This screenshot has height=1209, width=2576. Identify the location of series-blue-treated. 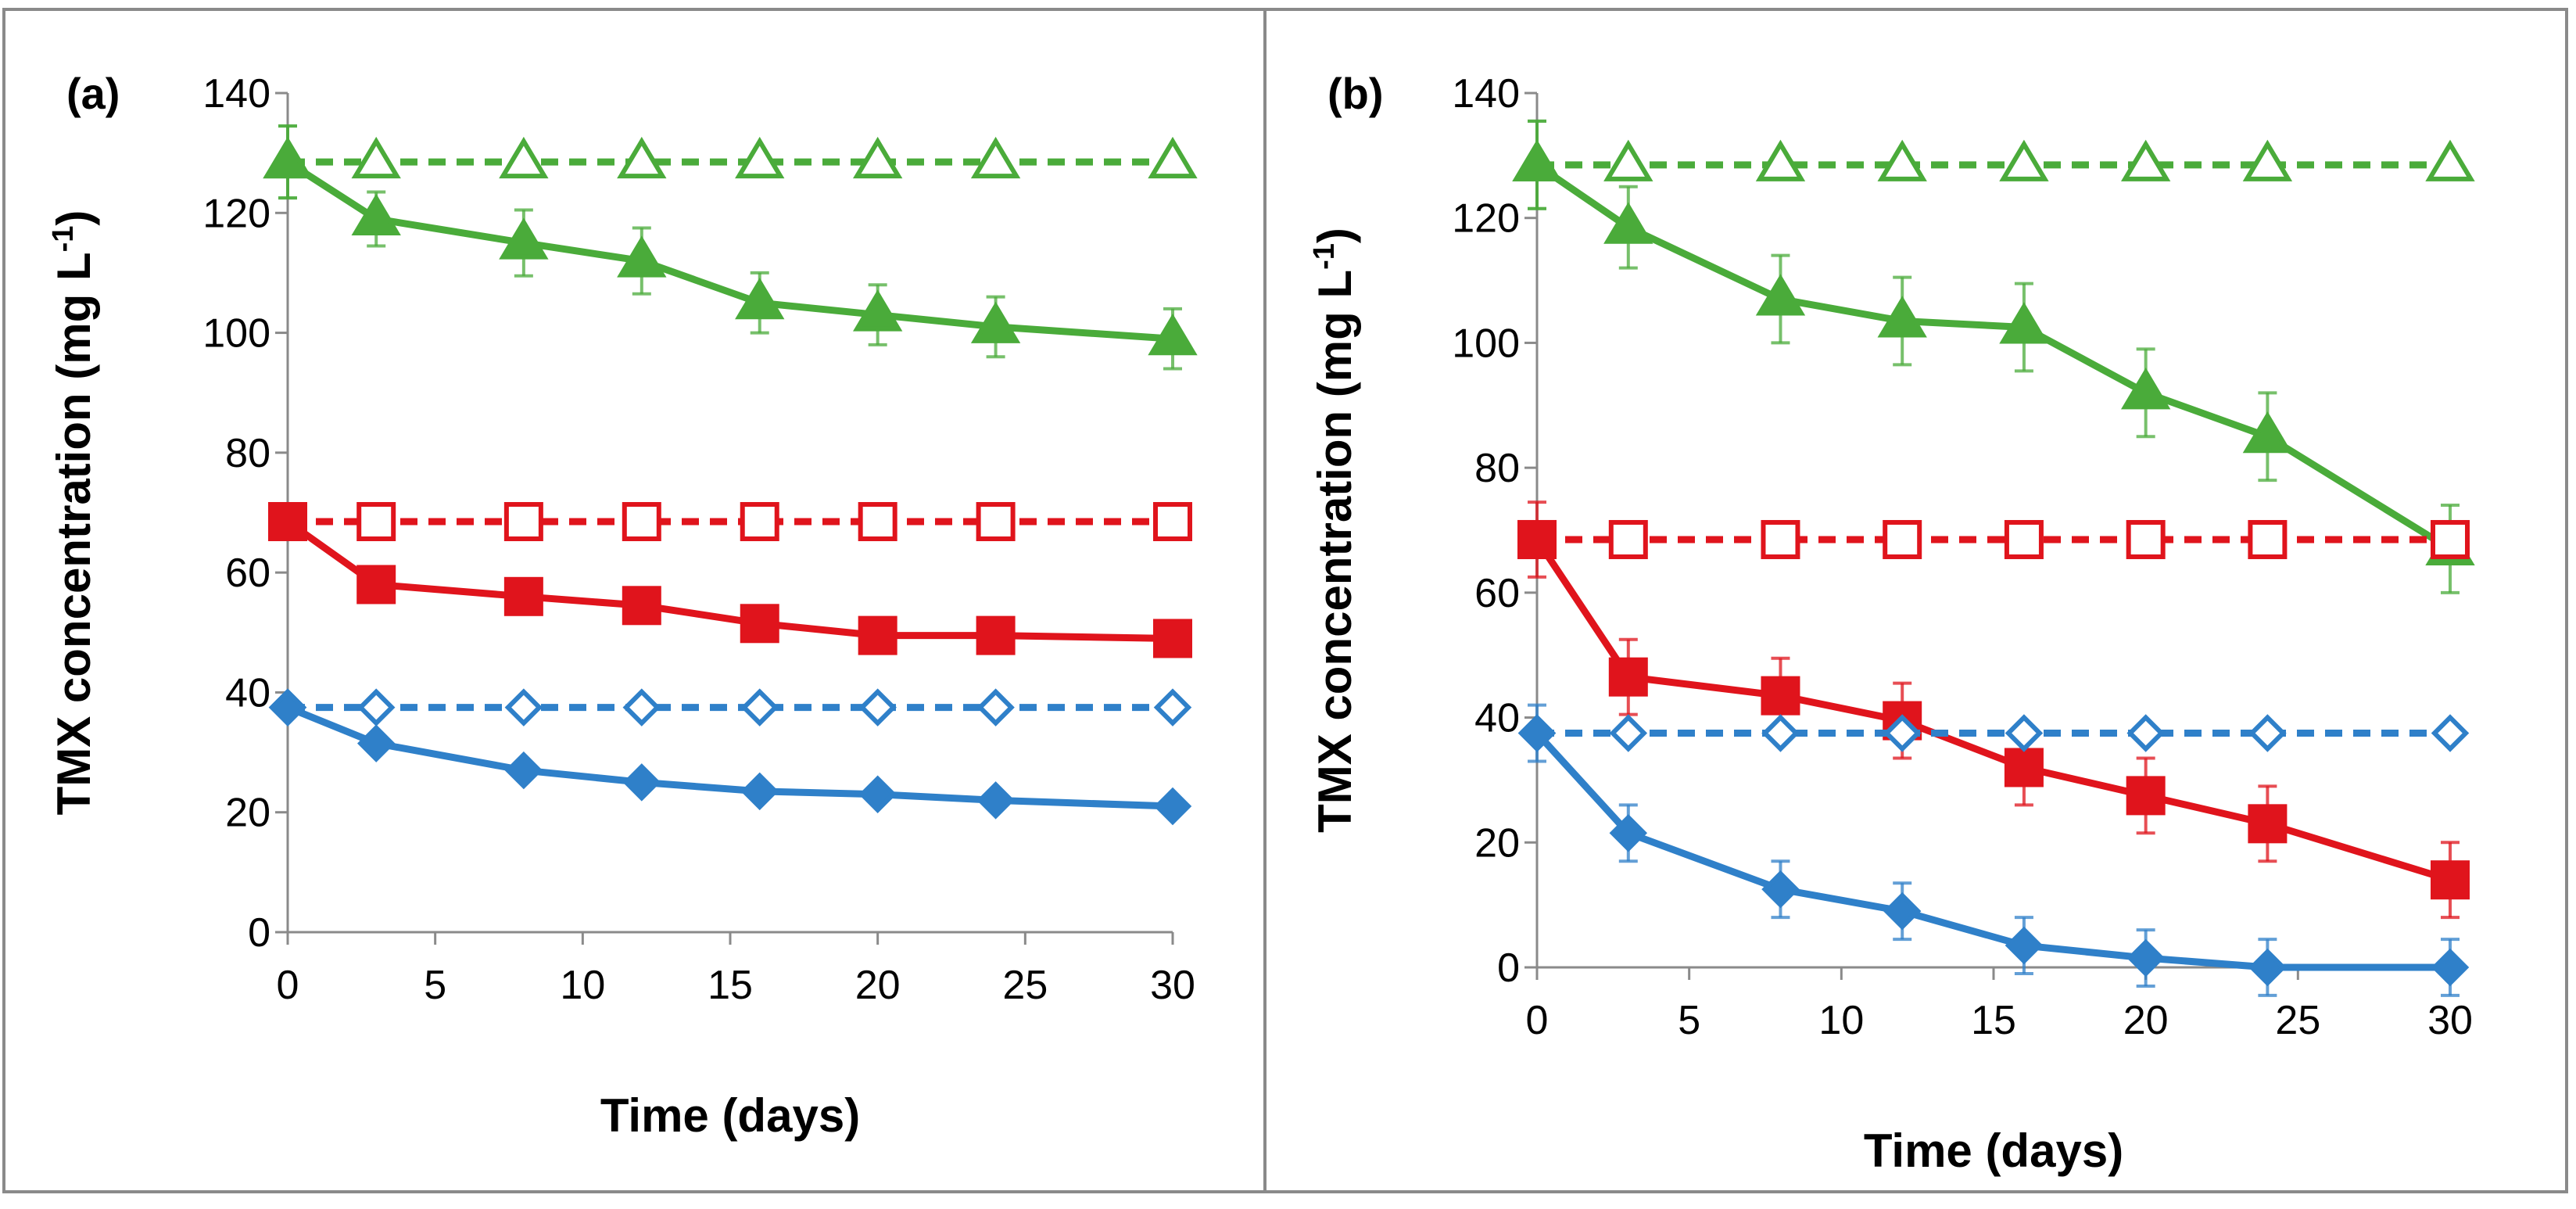
(730, 757).